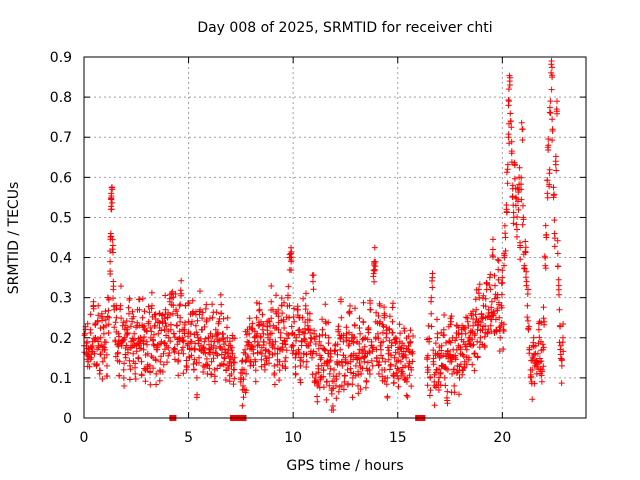 Image resolution: width=640 pixels, height=480 pixels. Describe the element at coordinates (344, 466) in the screenshot. I see `x-axis-label: GPS time / hours` at that location.